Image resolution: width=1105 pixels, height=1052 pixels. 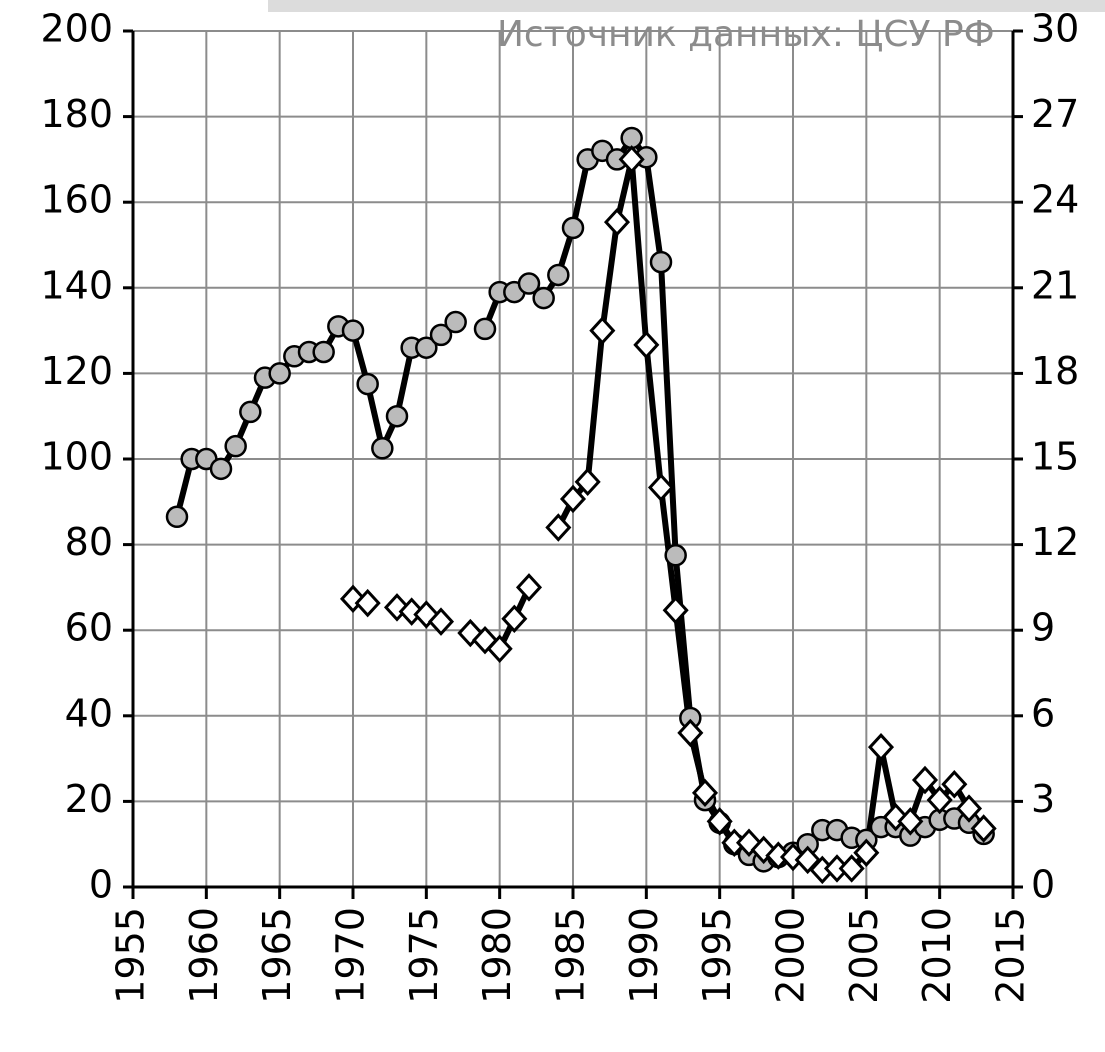 I want to click on y-tick-label: 0, so click(x=101, y=885).